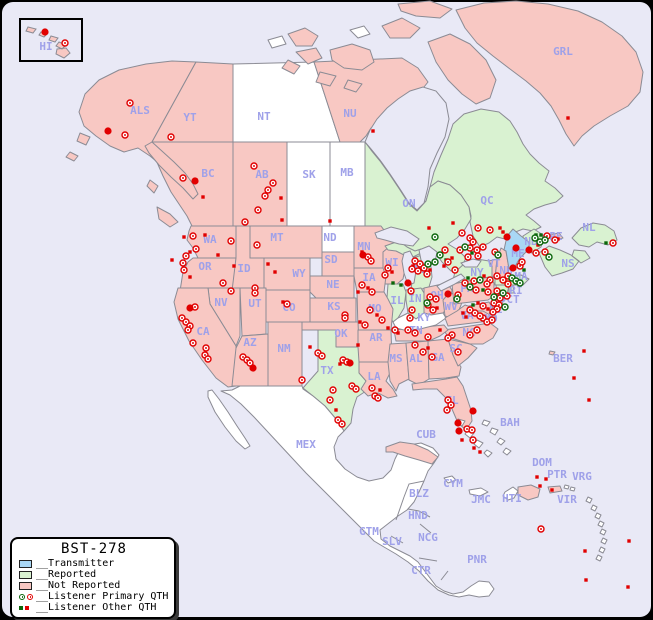 The image size is (653, 620). I want to click on region-DOM, so click(529, 492).